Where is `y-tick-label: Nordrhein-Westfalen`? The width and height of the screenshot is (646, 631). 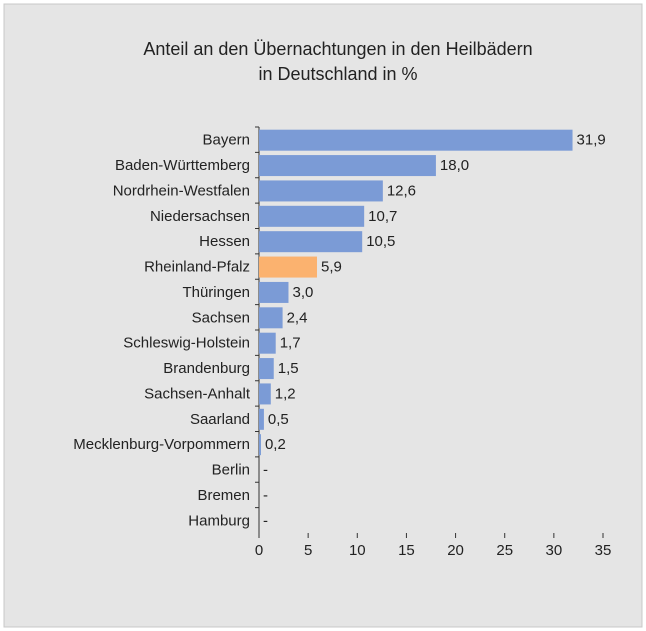
y-tick-label: Nordrhein-Westfalen is located at coordinates (181, 190).